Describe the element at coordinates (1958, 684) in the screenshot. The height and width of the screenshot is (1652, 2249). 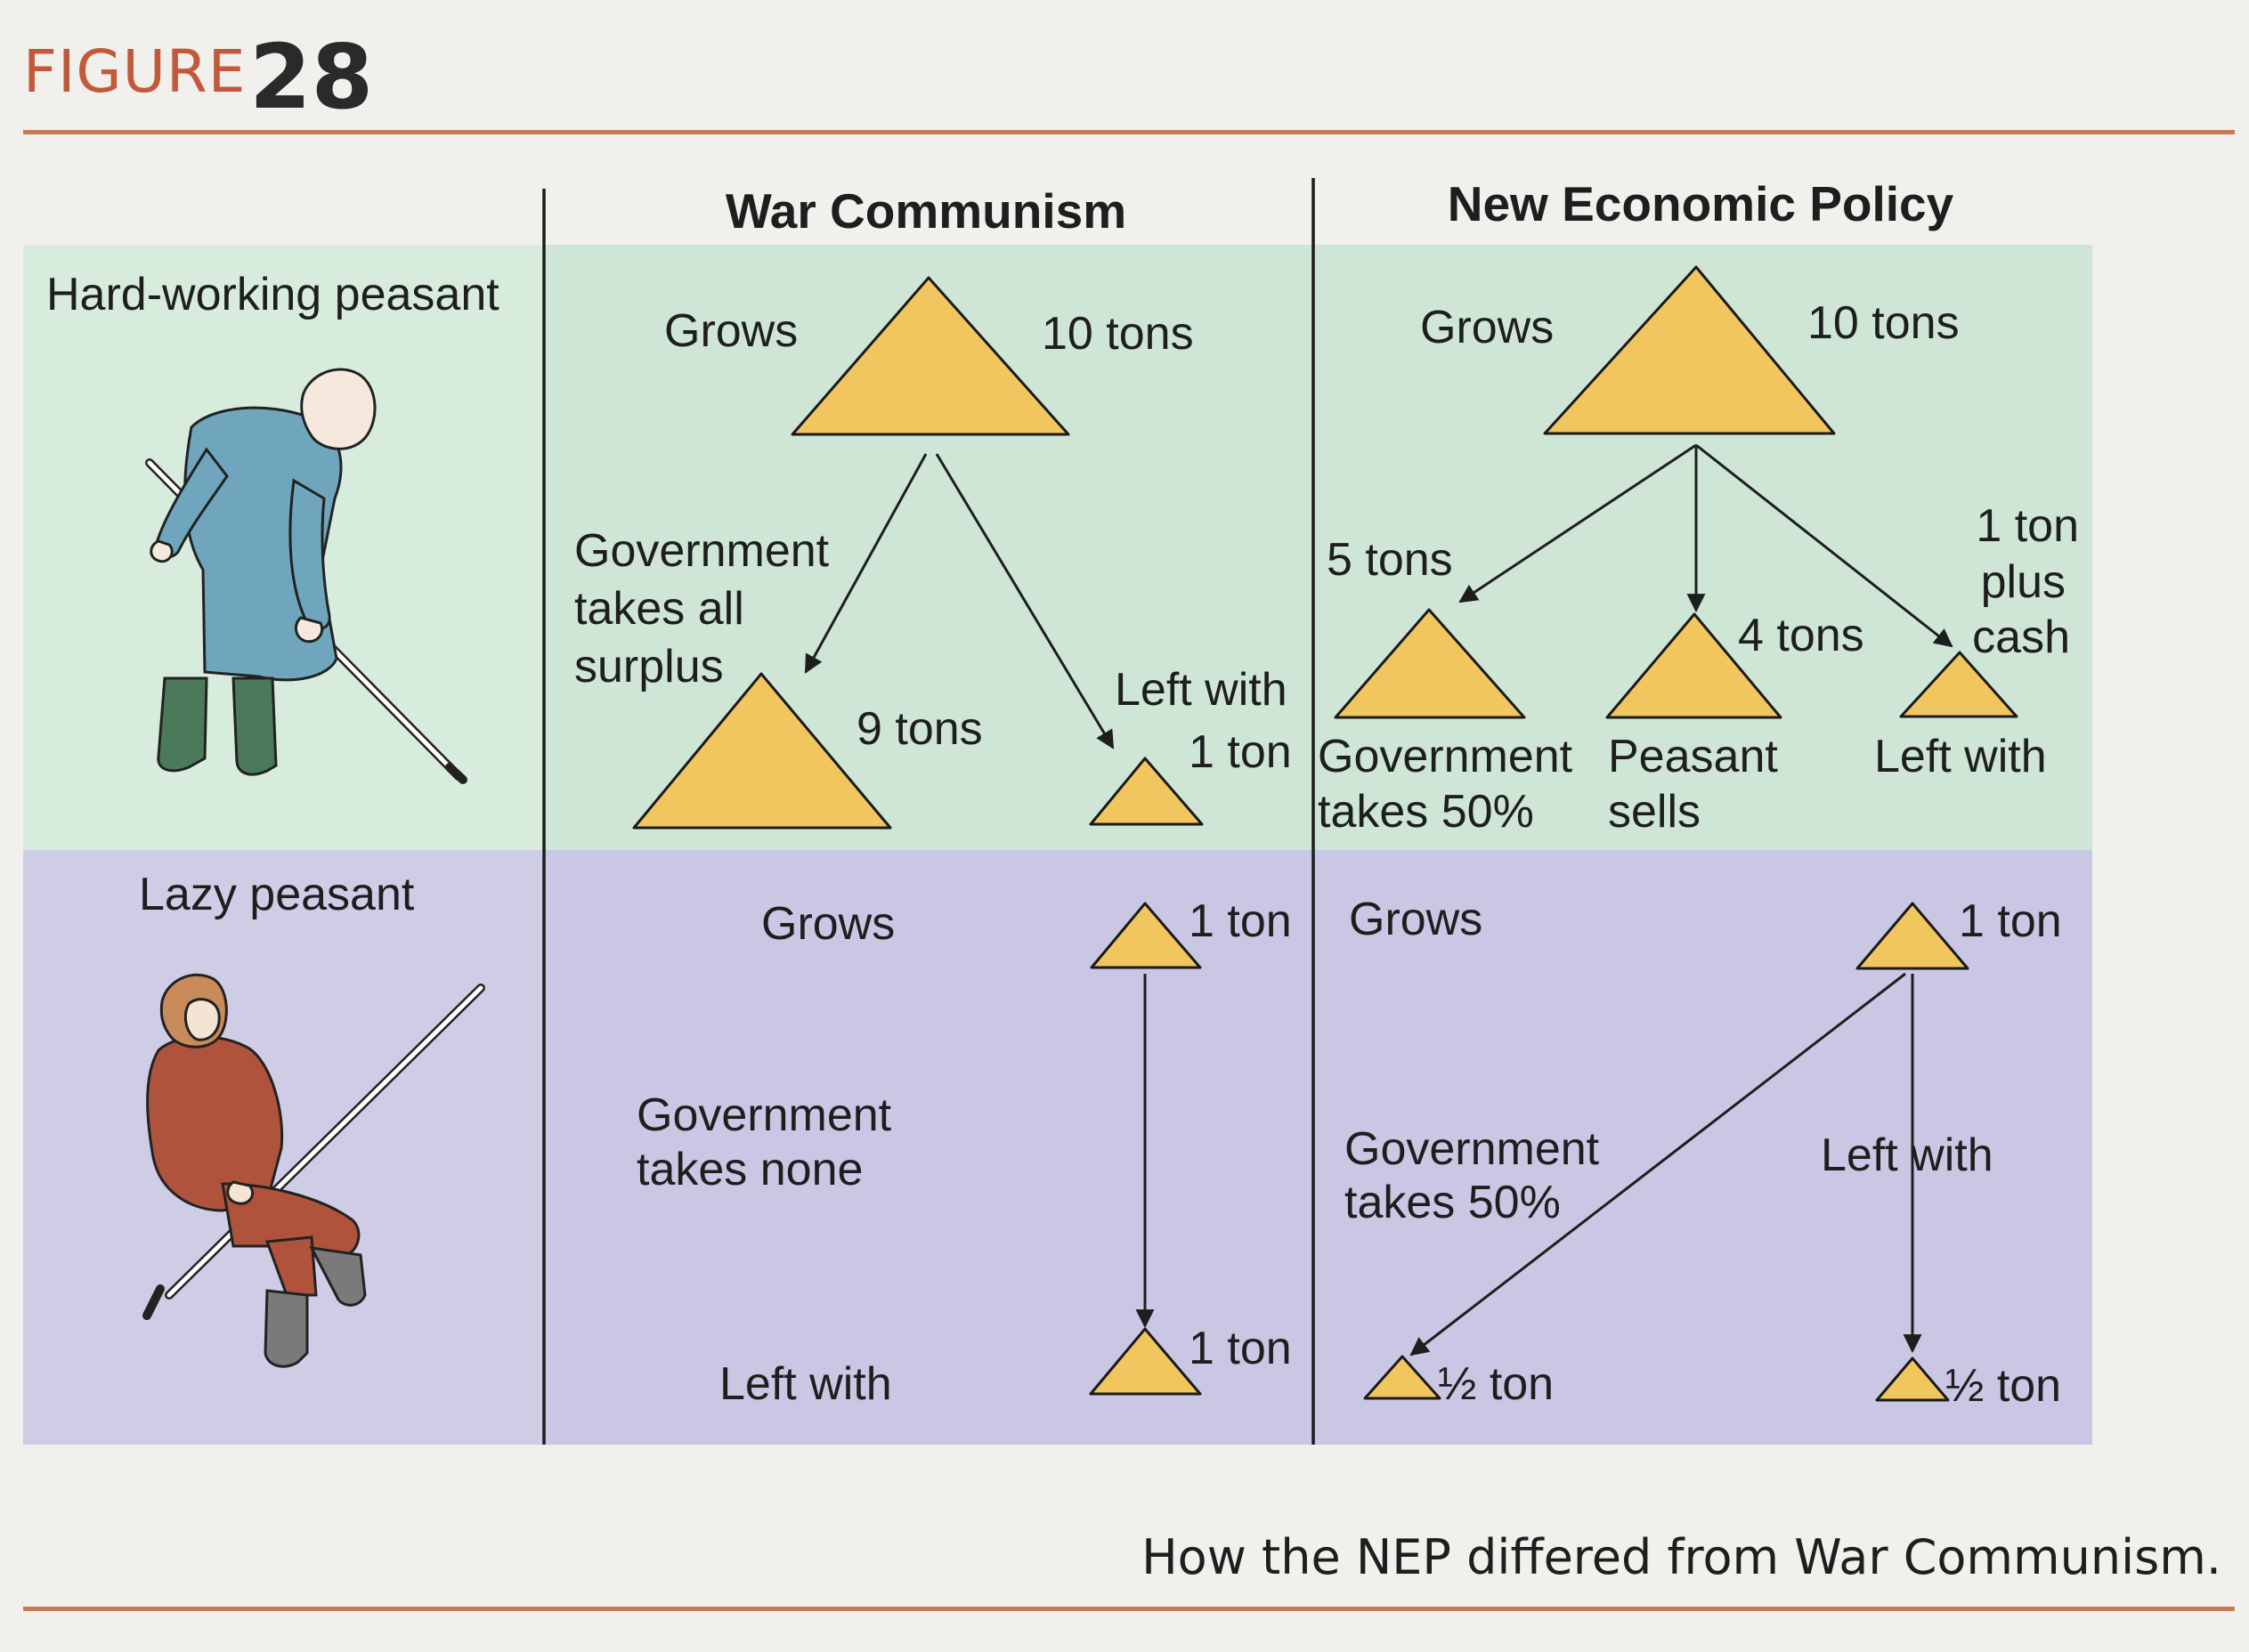
I see `nep-hard-left-pile` at that location.